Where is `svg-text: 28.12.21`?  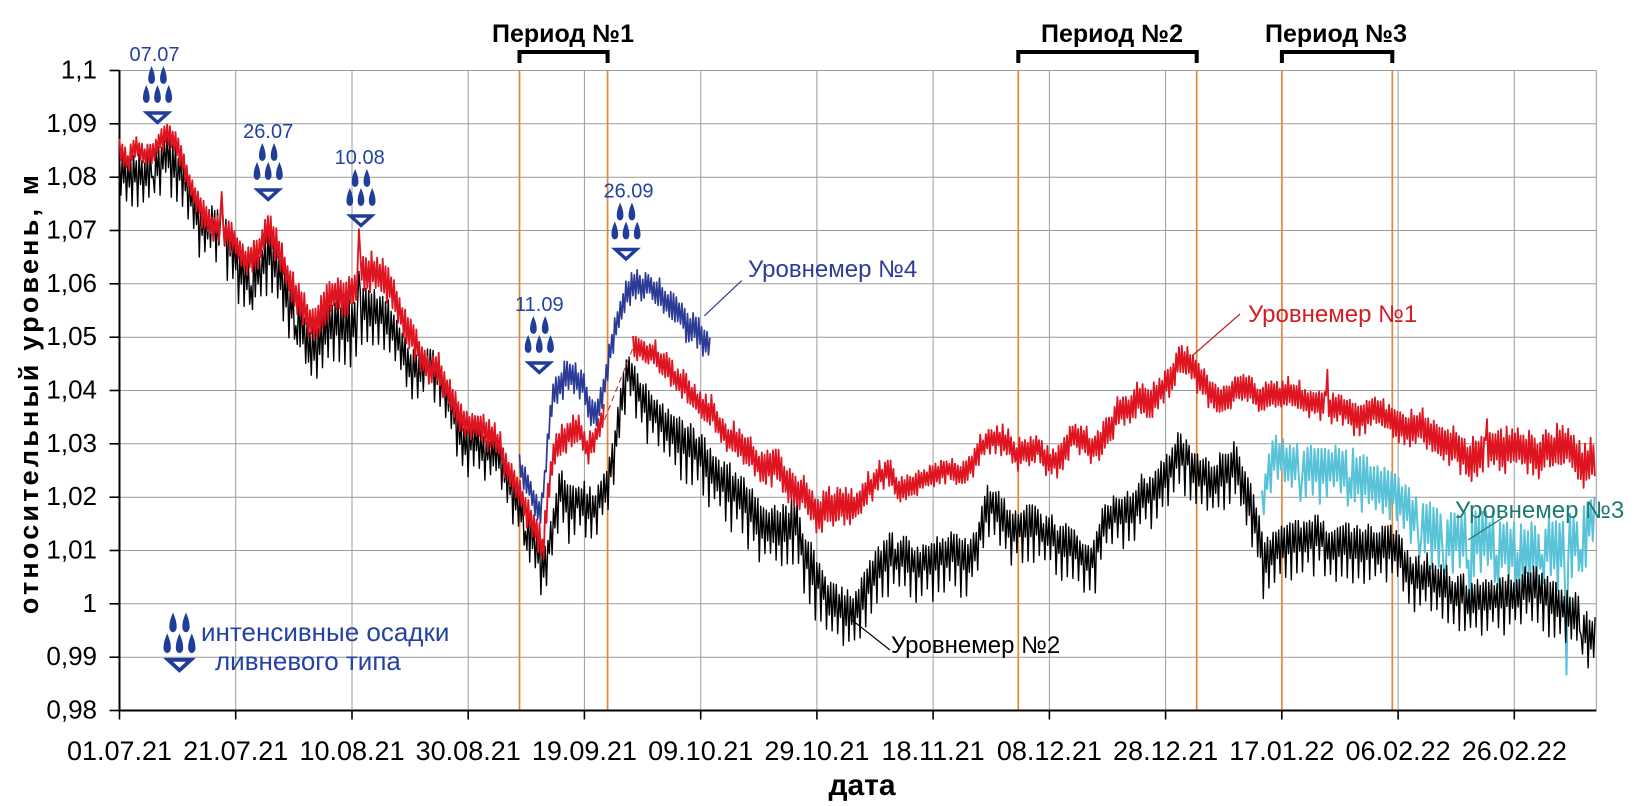 svg-text: 28.12.21 is located at coordinates (1165, 751).